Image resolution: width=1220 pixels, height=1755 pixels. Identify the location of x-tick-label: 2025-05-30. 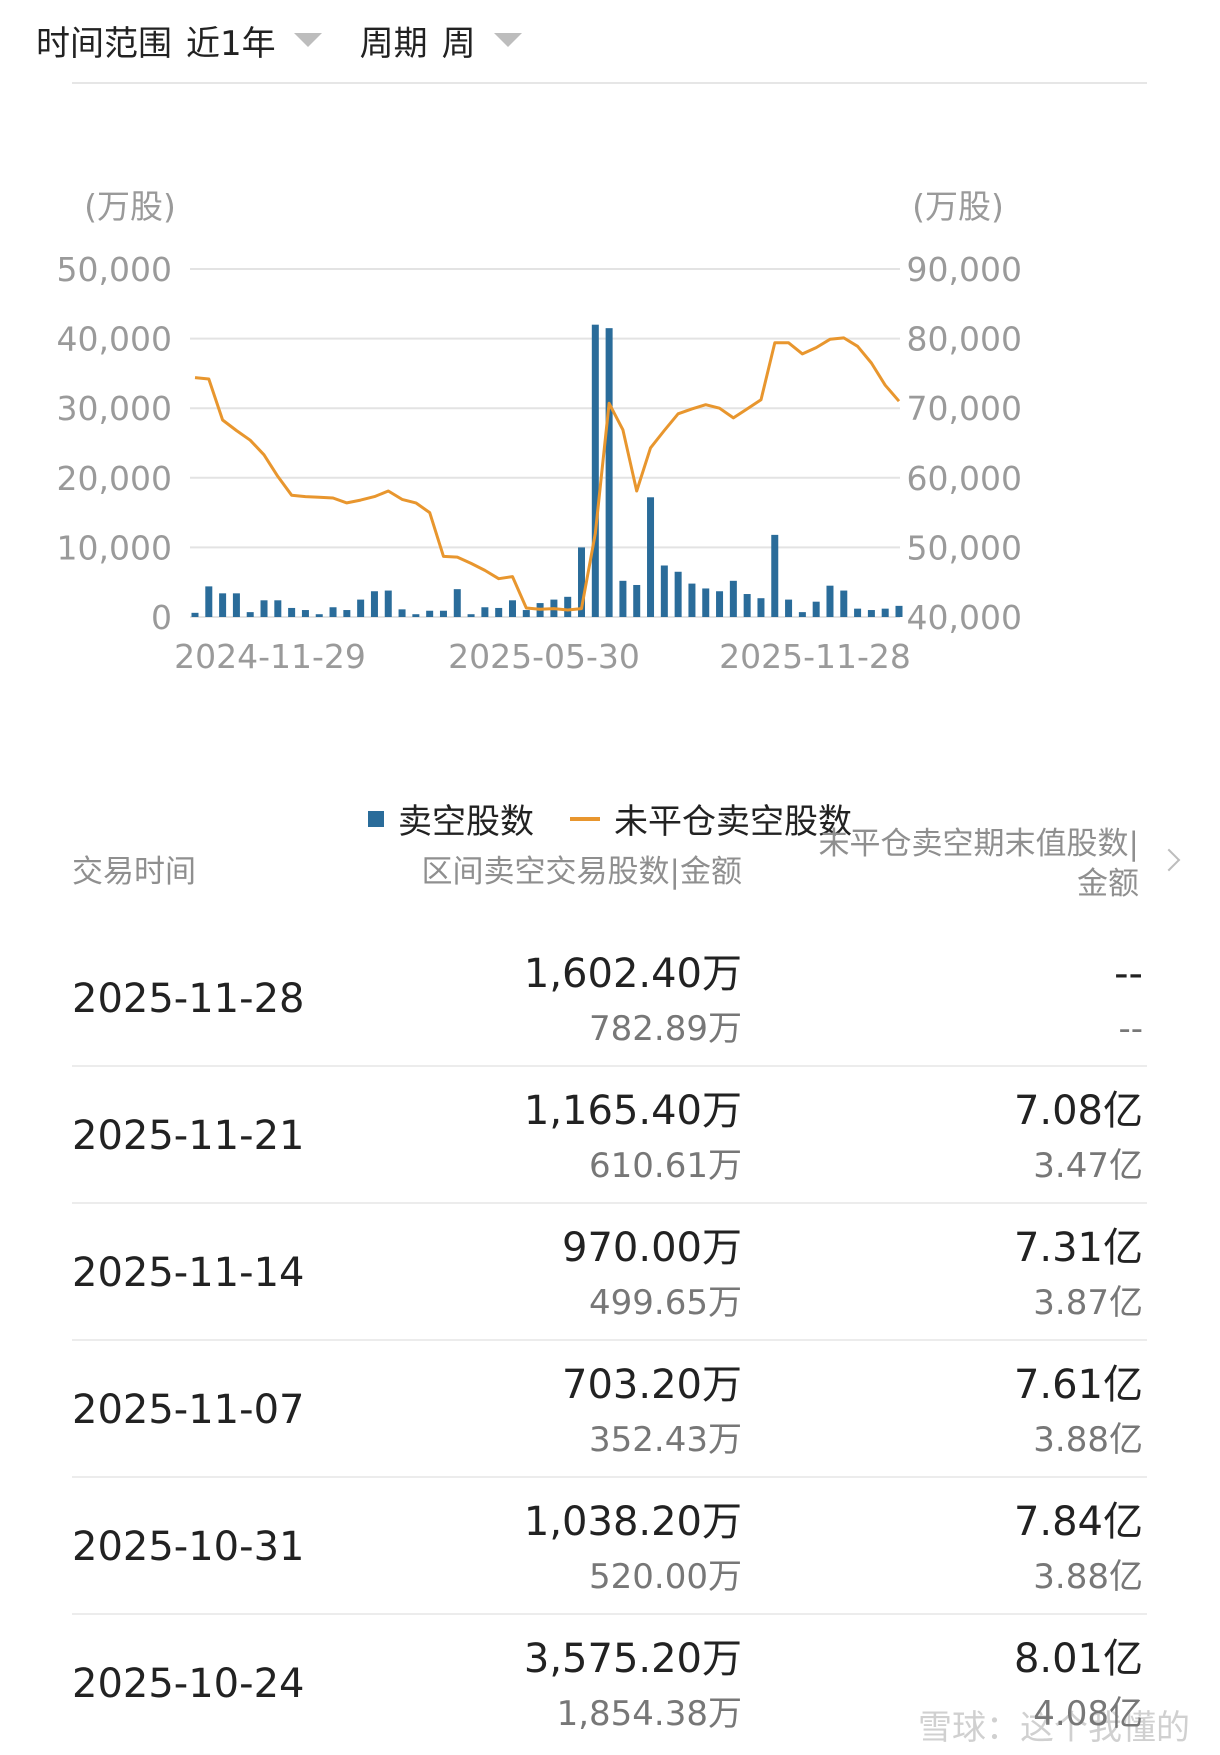
(544, 656).